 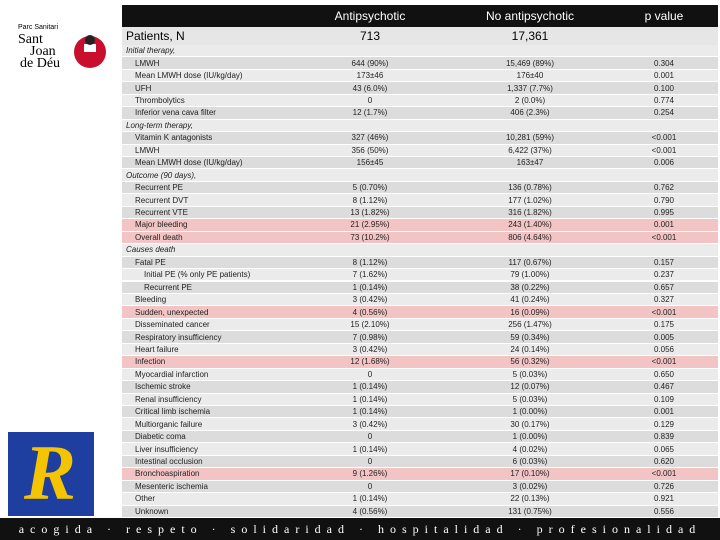 I want to click on value-cell: 356 (50%), so click(x=370, y=150).